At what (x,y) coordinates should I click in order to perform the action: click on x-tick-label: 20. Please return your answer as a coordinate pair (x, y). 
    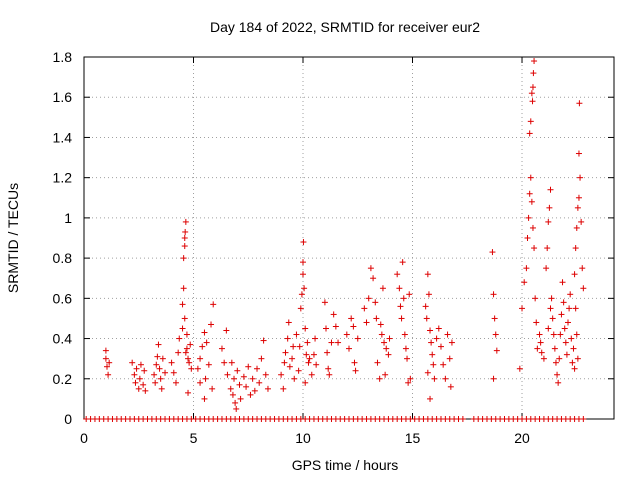
    Looking at the image, I should click on (522, 438).